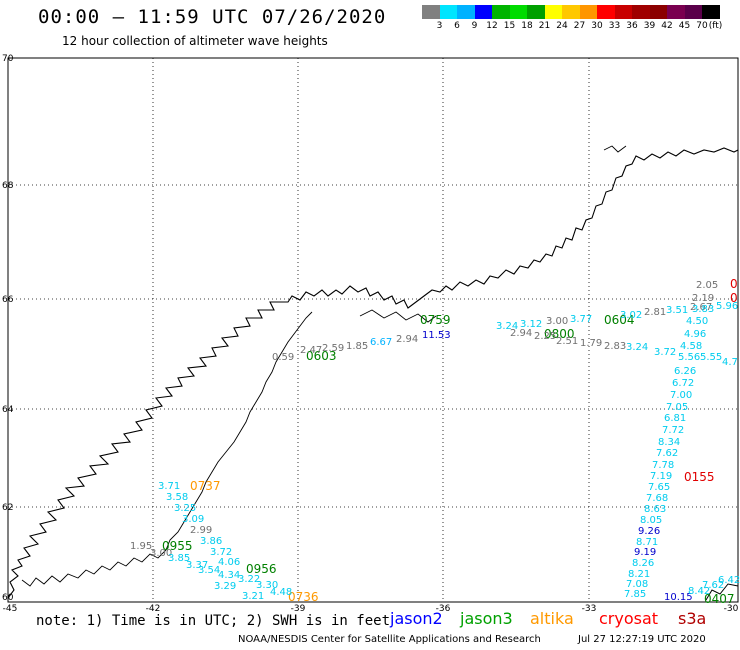  What do you see at coordinates (677, 310) in the screenshot?
I see `wave-value: 3.51` at bounding box center [677, 310].